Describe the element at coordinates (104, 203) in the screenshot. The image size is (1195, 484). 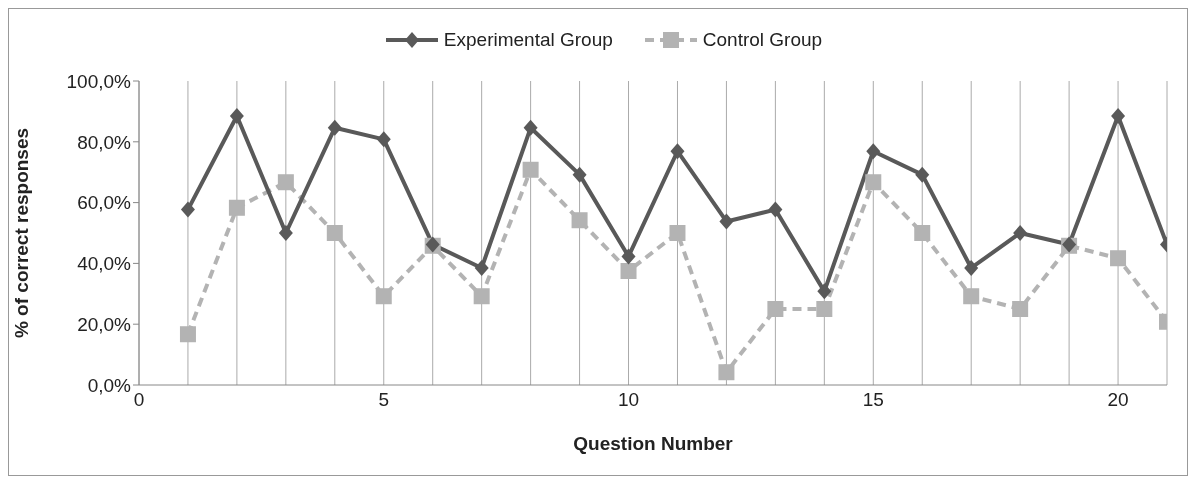
I see `y-tick-label: 60,0%` at that location.